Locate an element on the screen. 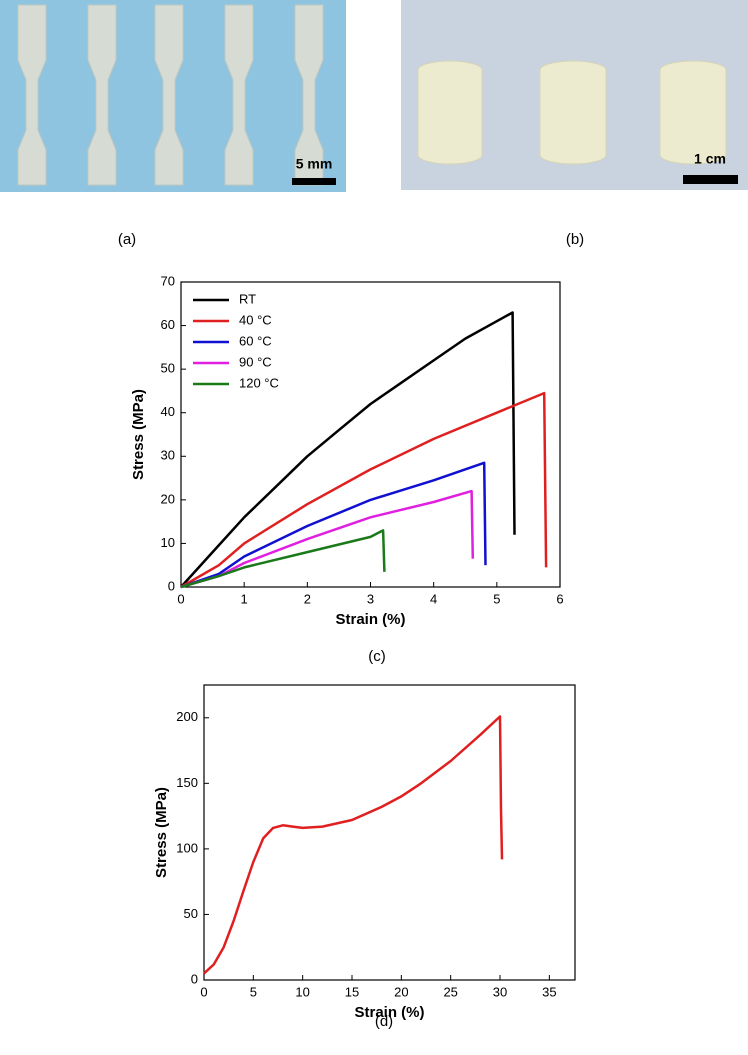 The width and height of the screenshot is (748, 1055). y-tick-label: 100 is located at coordinates (187, 847).